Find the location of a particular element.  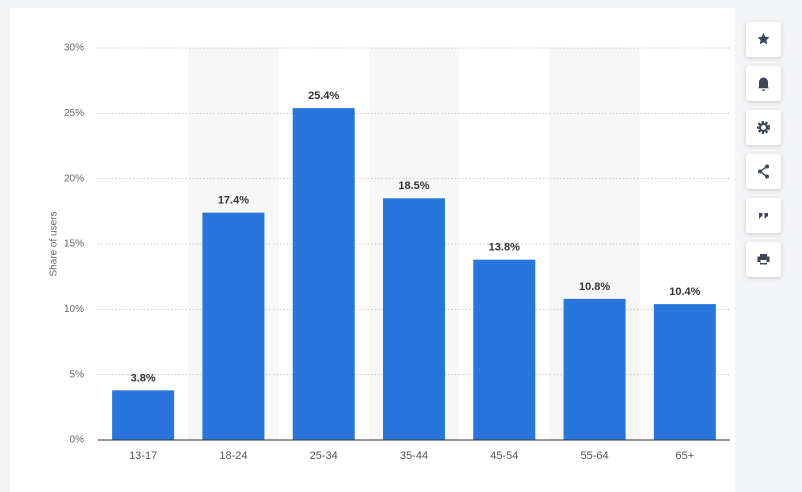

y-tick-label: 30% is located at coordinates (74, 48).